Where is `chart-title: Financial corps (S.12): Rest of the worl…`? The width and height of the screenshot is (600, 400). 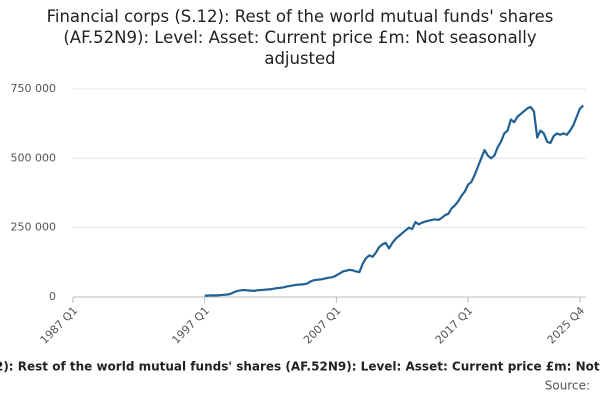
chart-title: Financial corps (S.12): Rest of the worl… is located at coordinates (300, 37).